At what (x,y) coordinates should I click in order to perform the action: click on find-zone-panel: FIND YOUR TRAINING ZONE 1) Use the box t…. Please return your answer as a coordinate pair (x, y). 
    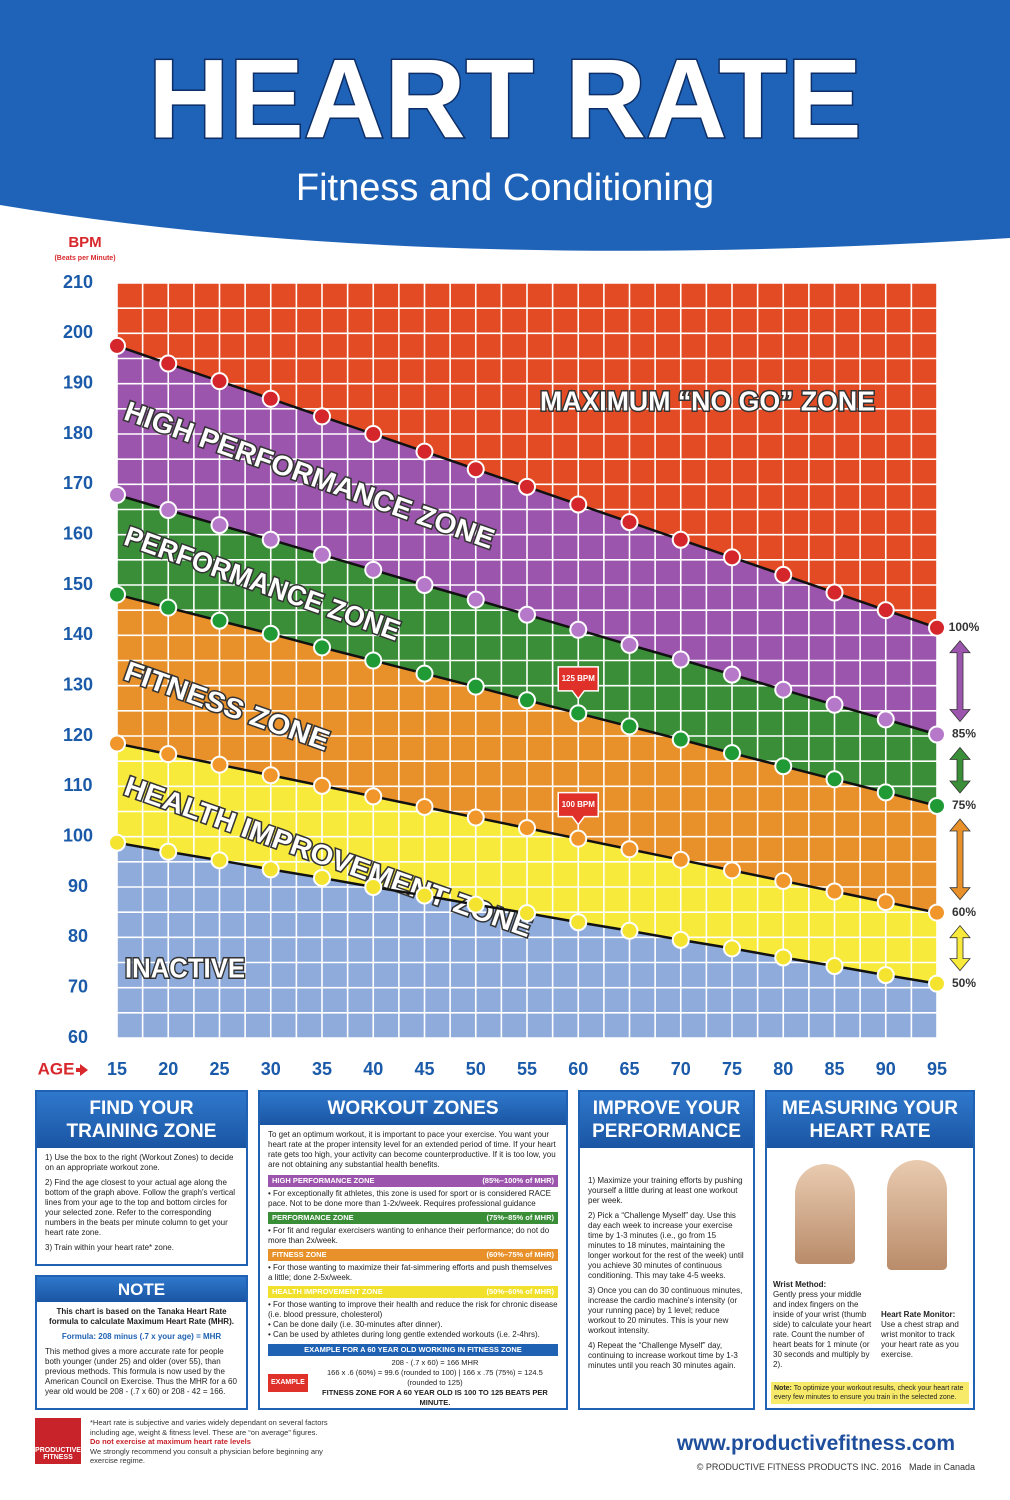
    Looking at the image, I should click on (141, 1178).